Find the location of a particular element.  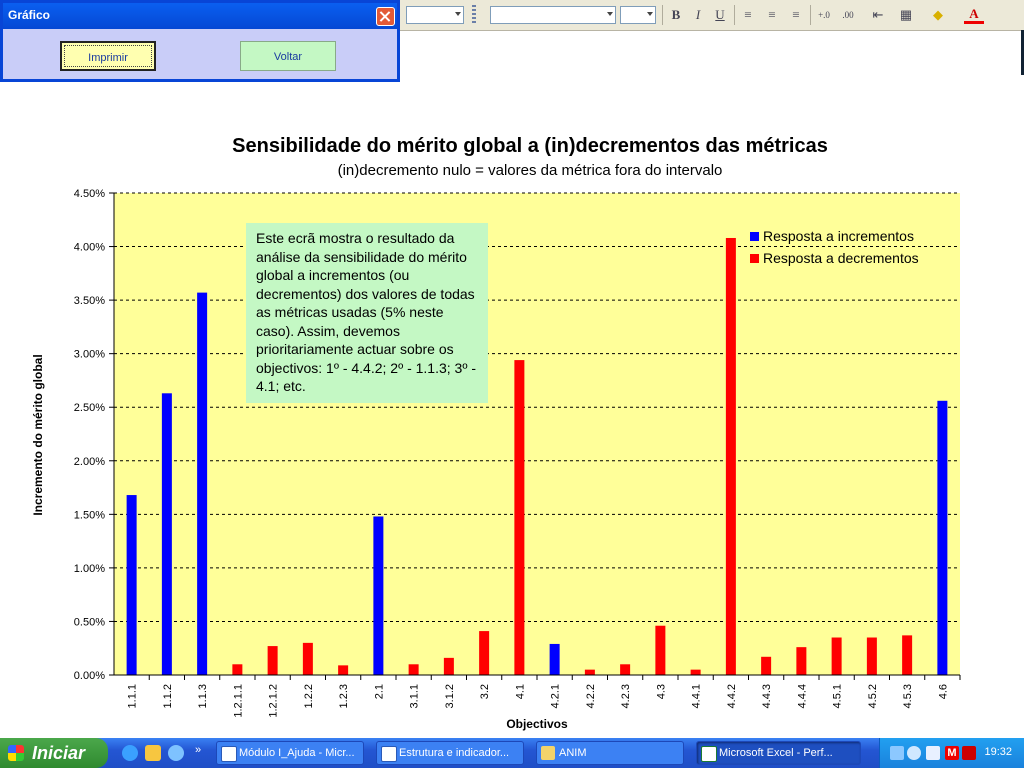

x-tick-label: 4.3 is located at coordinates (661, 691).